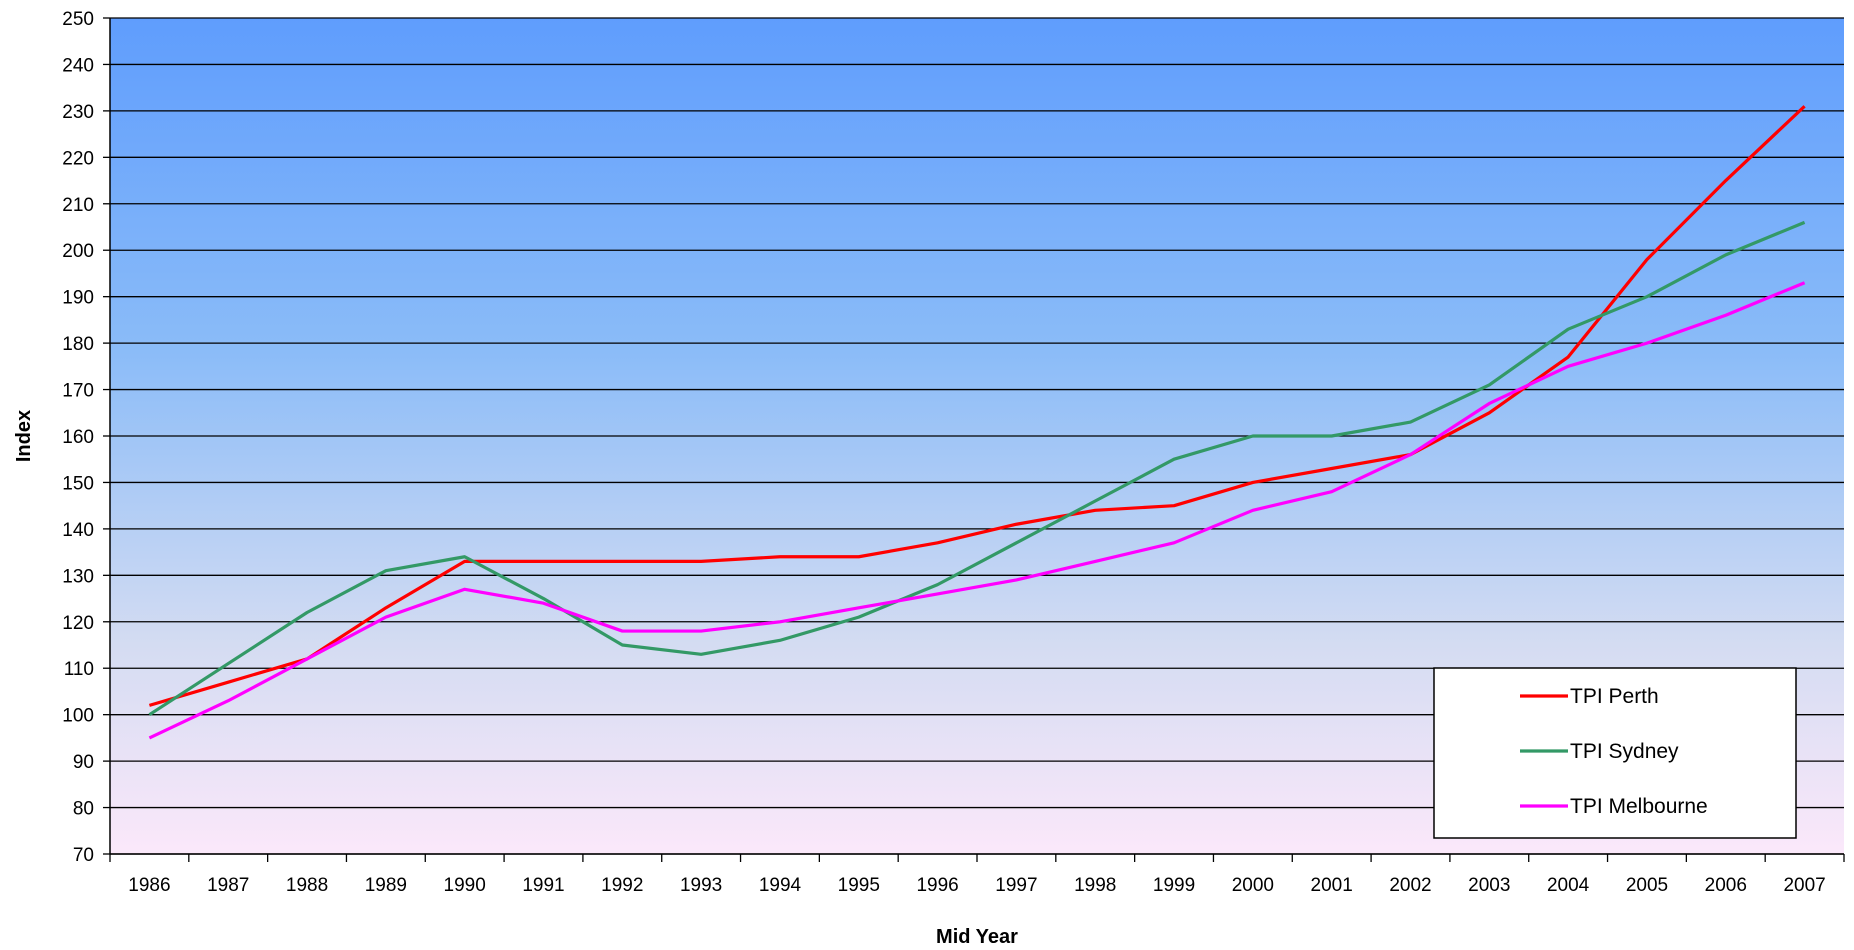 The image size is (1854, 950). I want to click on y-tick-label: 200, so click(78, 251).